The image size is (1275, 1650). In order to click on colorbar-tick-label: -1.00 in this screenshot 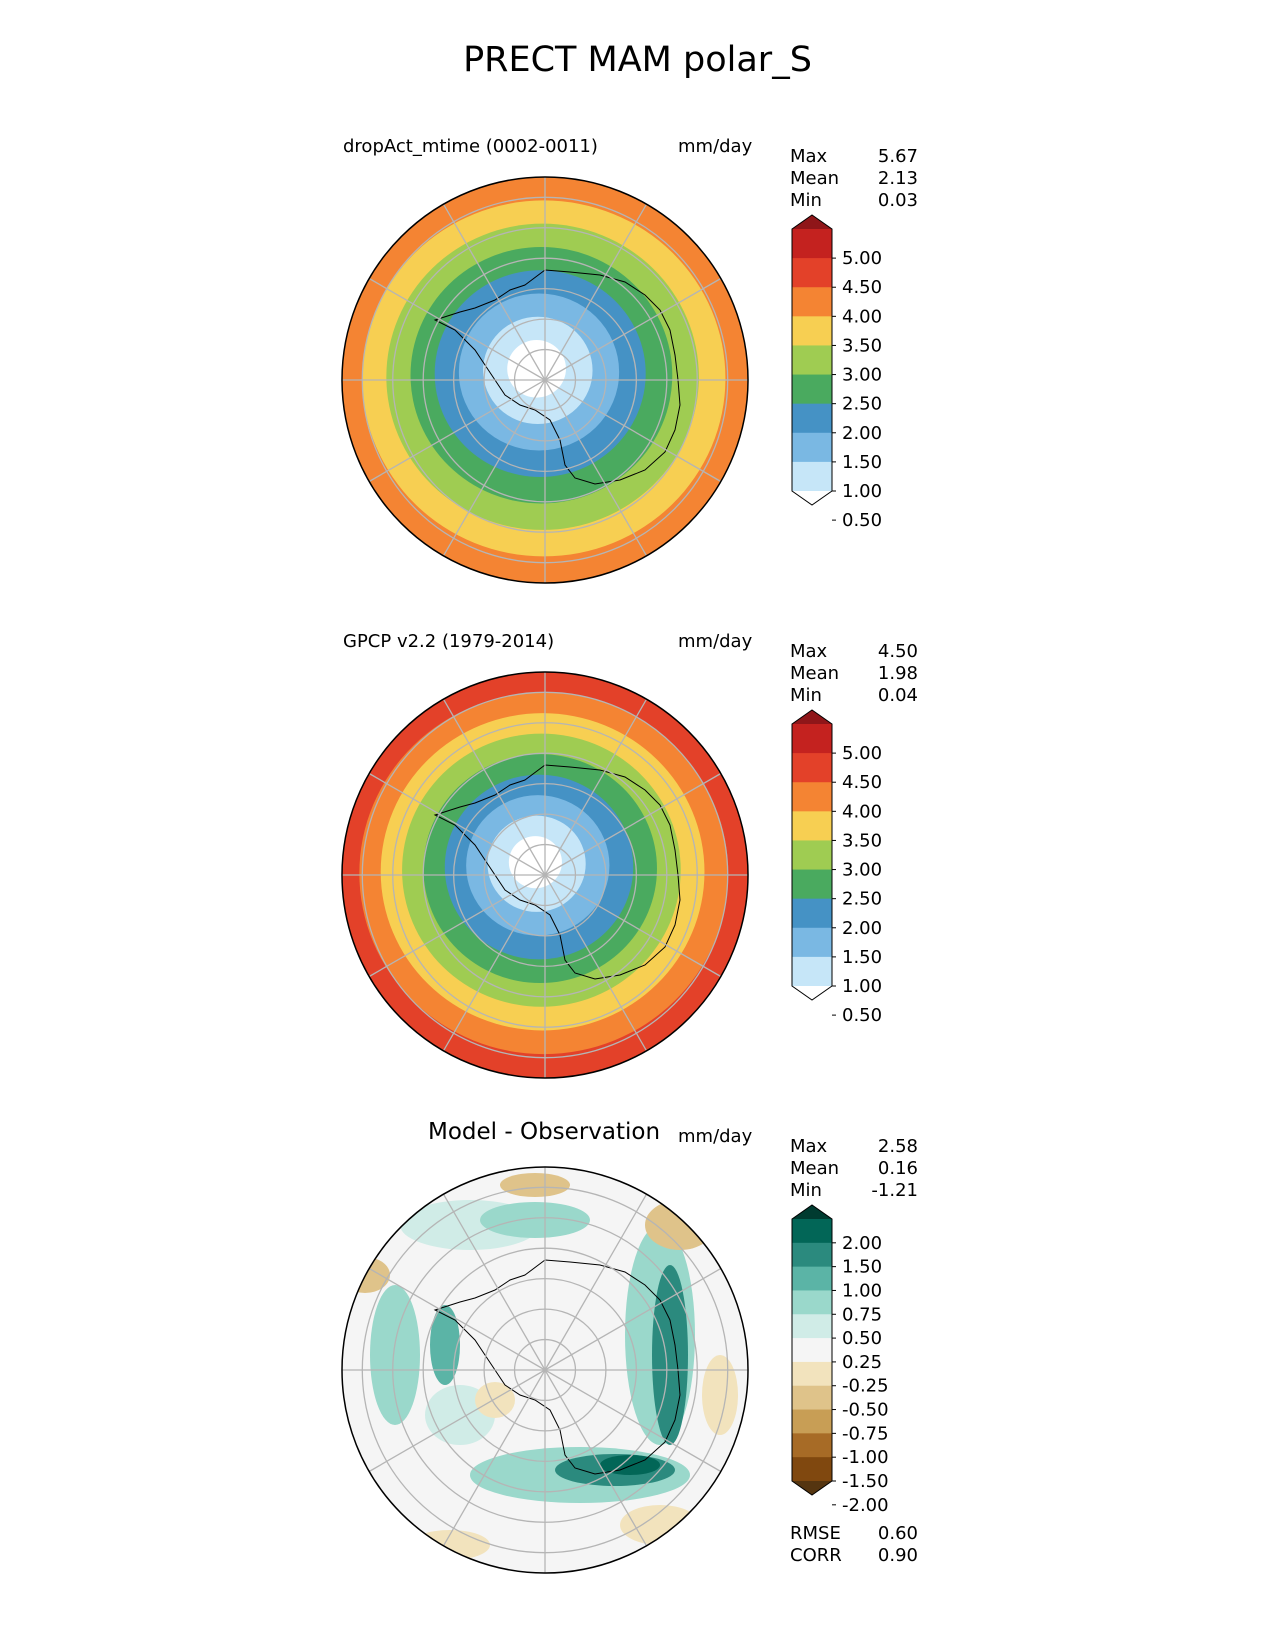, I will do `click(865, 1457)`.